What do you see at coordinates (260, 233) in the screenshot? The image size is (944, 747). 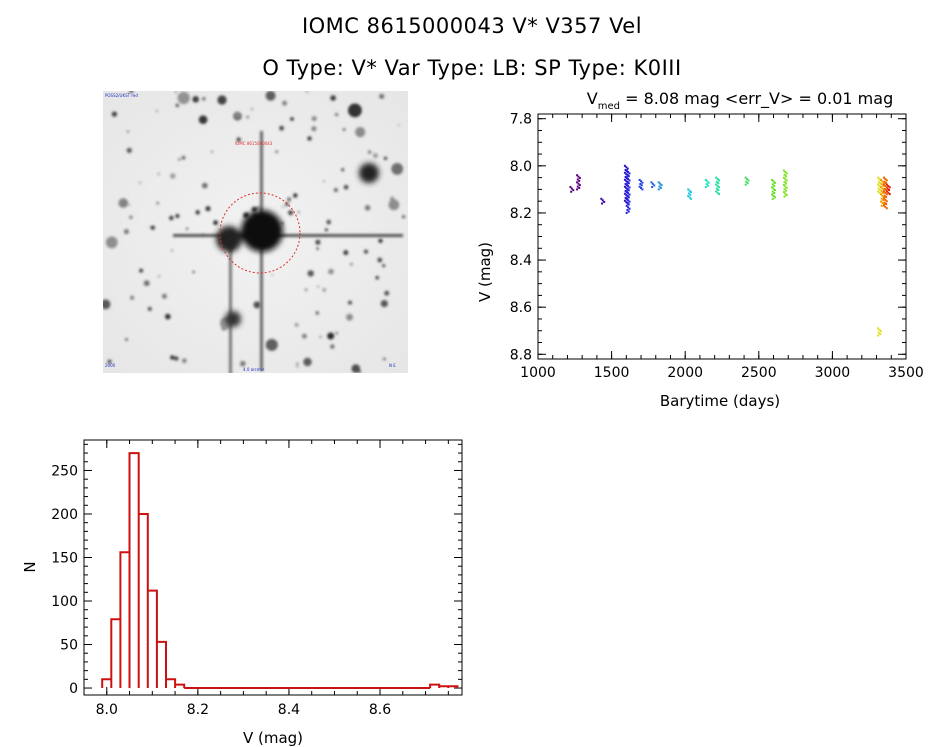 I see `target-circle` at bounding box center [260, 233].